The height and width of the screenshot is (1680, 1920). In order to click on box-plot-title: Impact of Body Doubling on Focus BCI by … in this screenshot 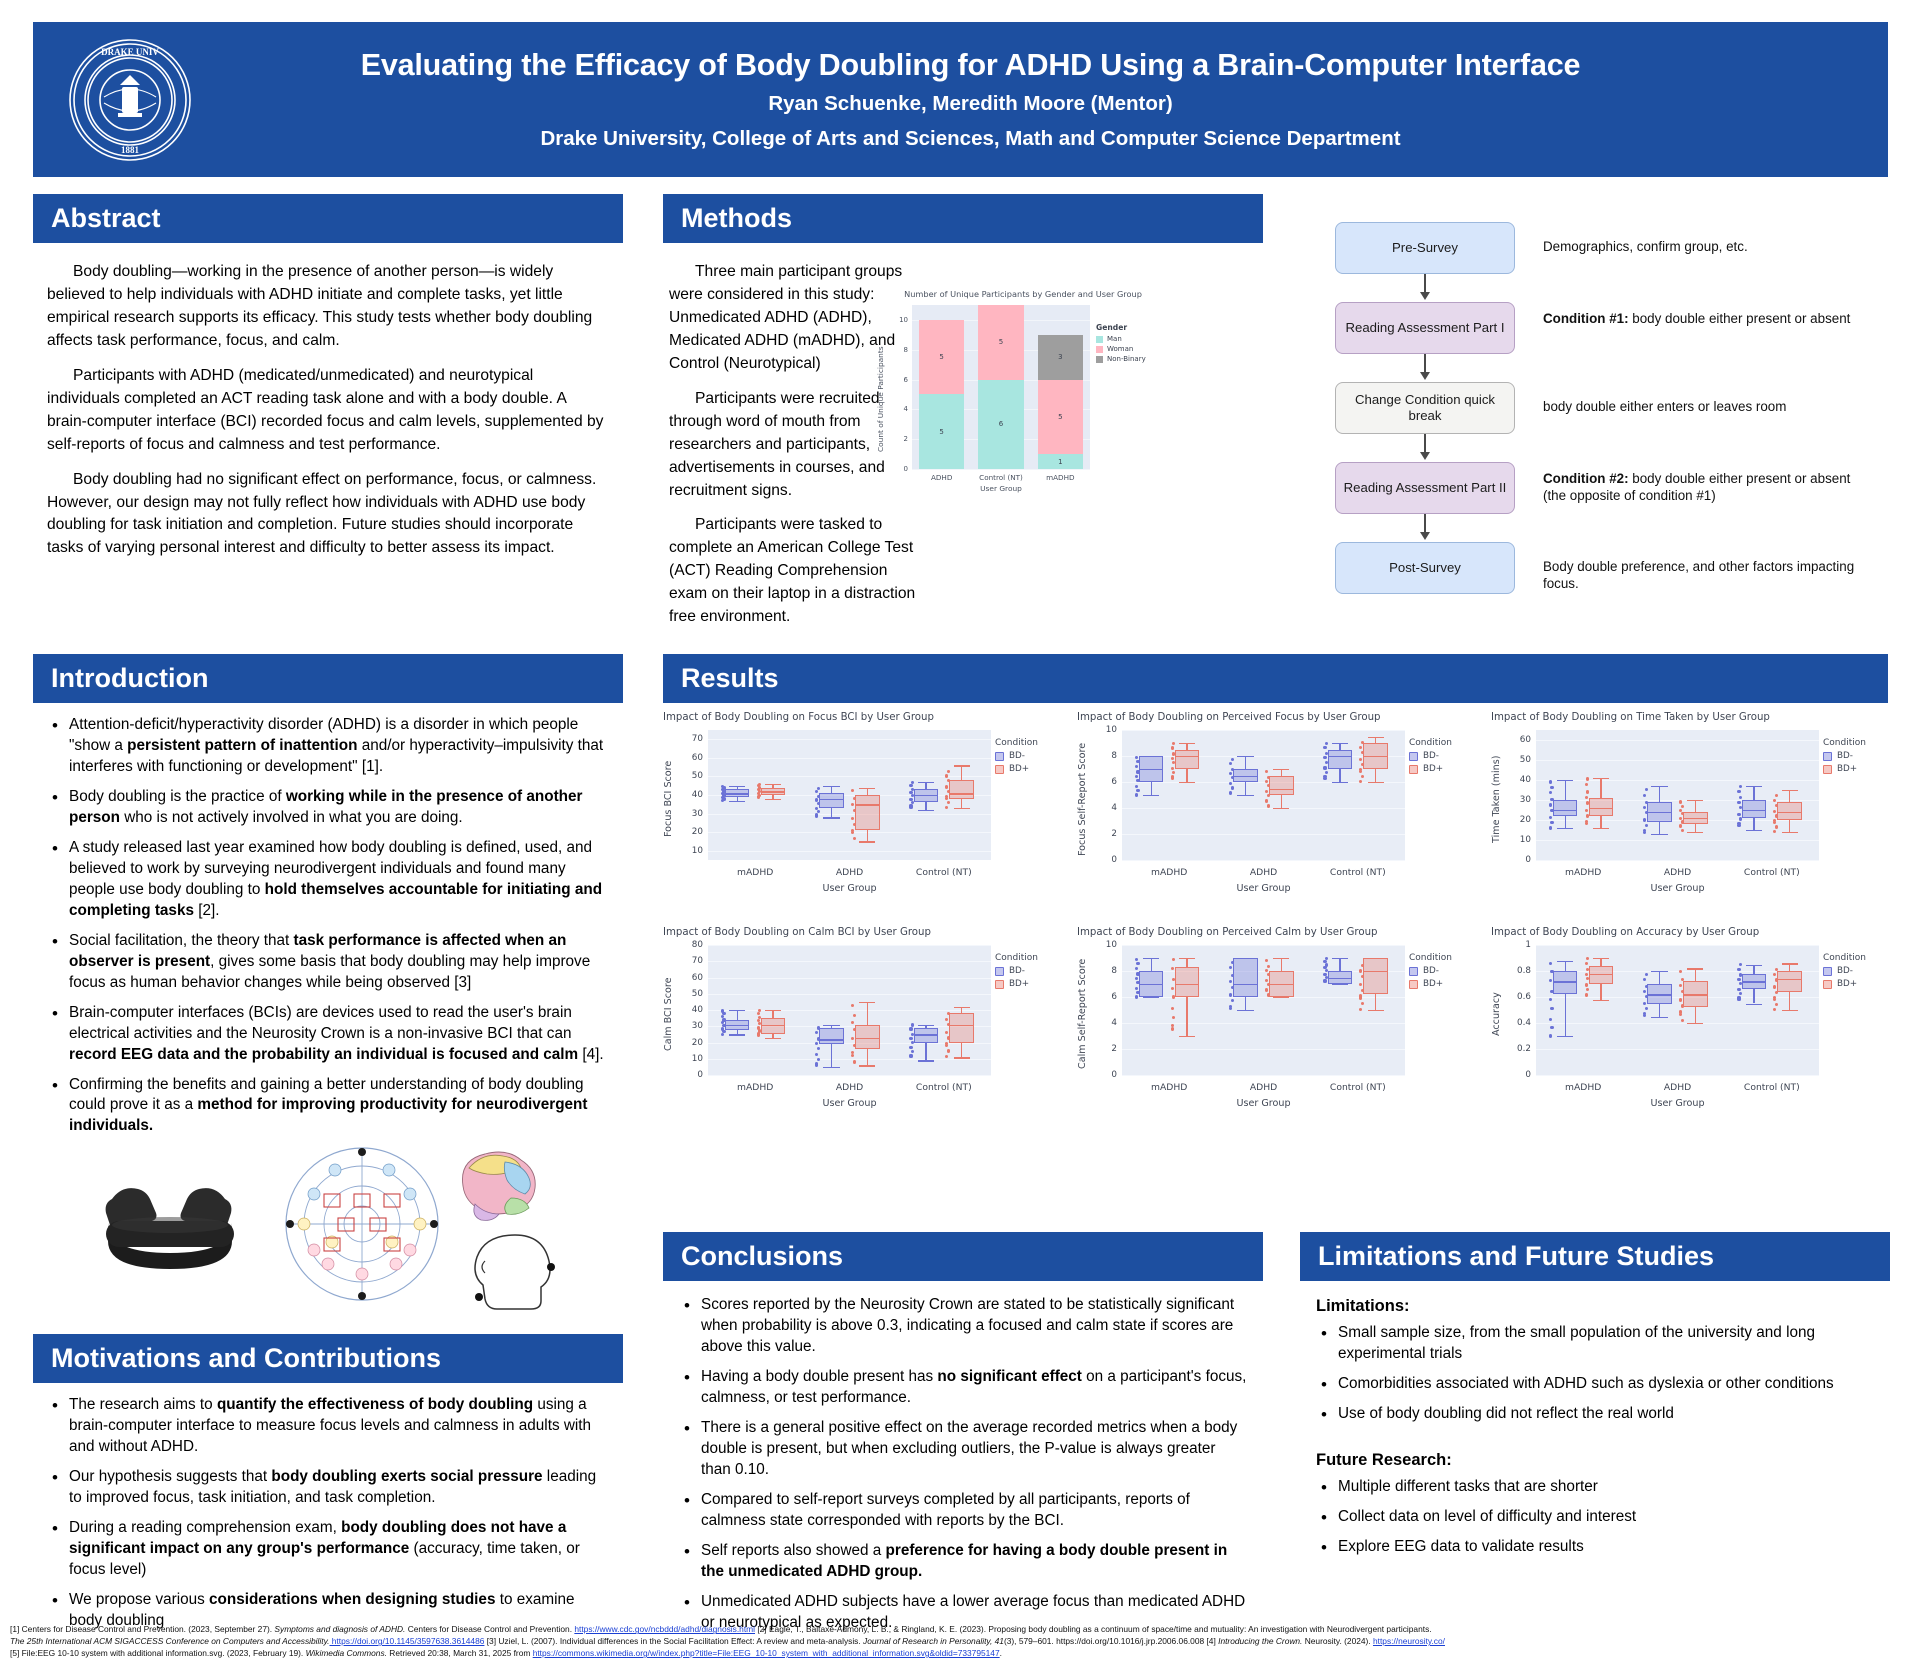, I will do `click(798, 717)`.